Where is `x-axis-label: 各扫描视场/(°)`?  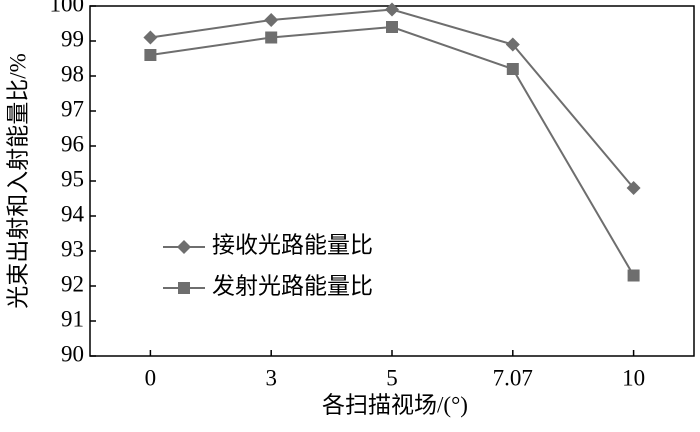
x-axis-label: 各扫描视场/(°) is located at coordinates (395, 404).